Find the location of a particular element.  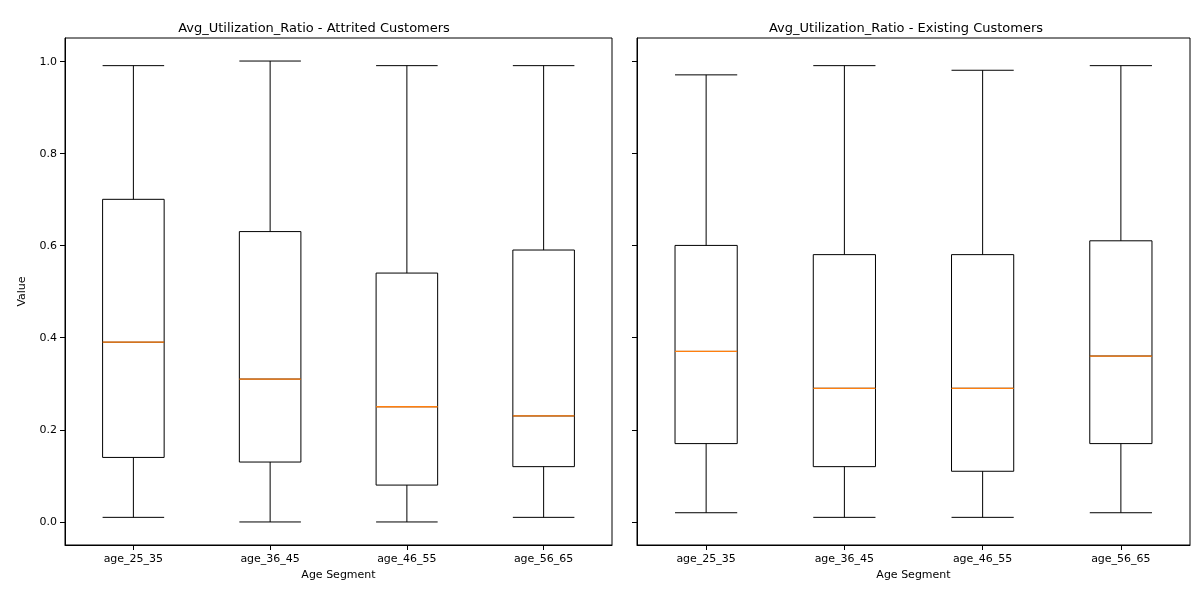

y-tick-label: 0.2 is located at coordinates (48, 430).